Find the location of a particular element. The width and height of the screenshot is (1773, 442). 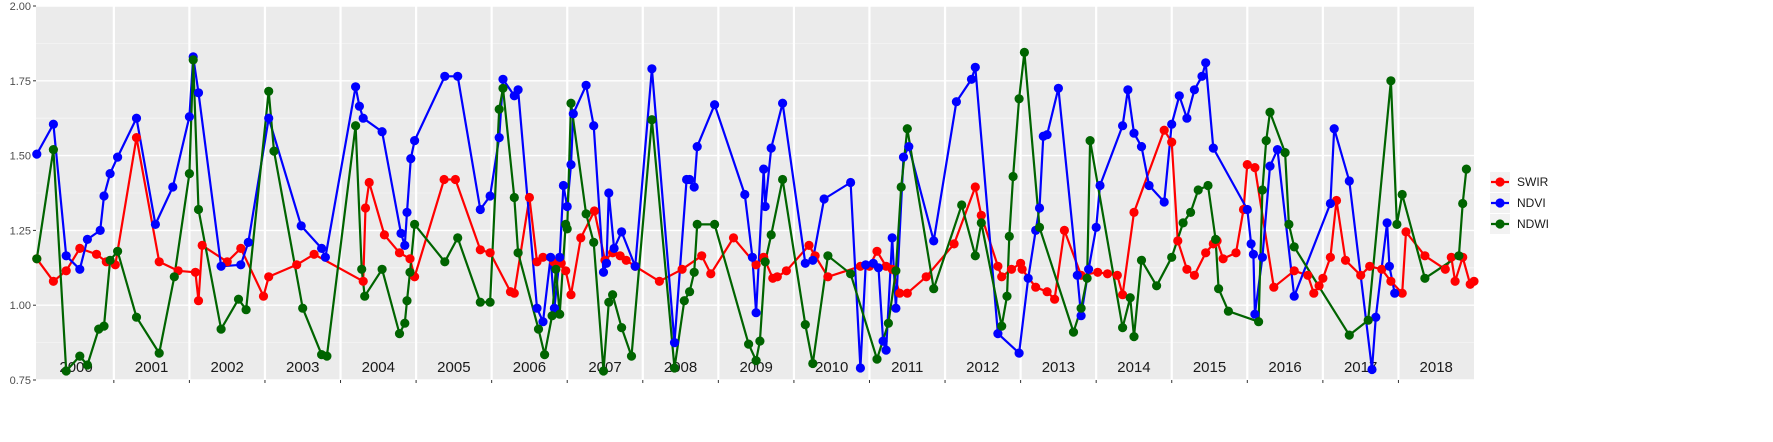

year-label: 2004 is located at coordinates (378, 367).